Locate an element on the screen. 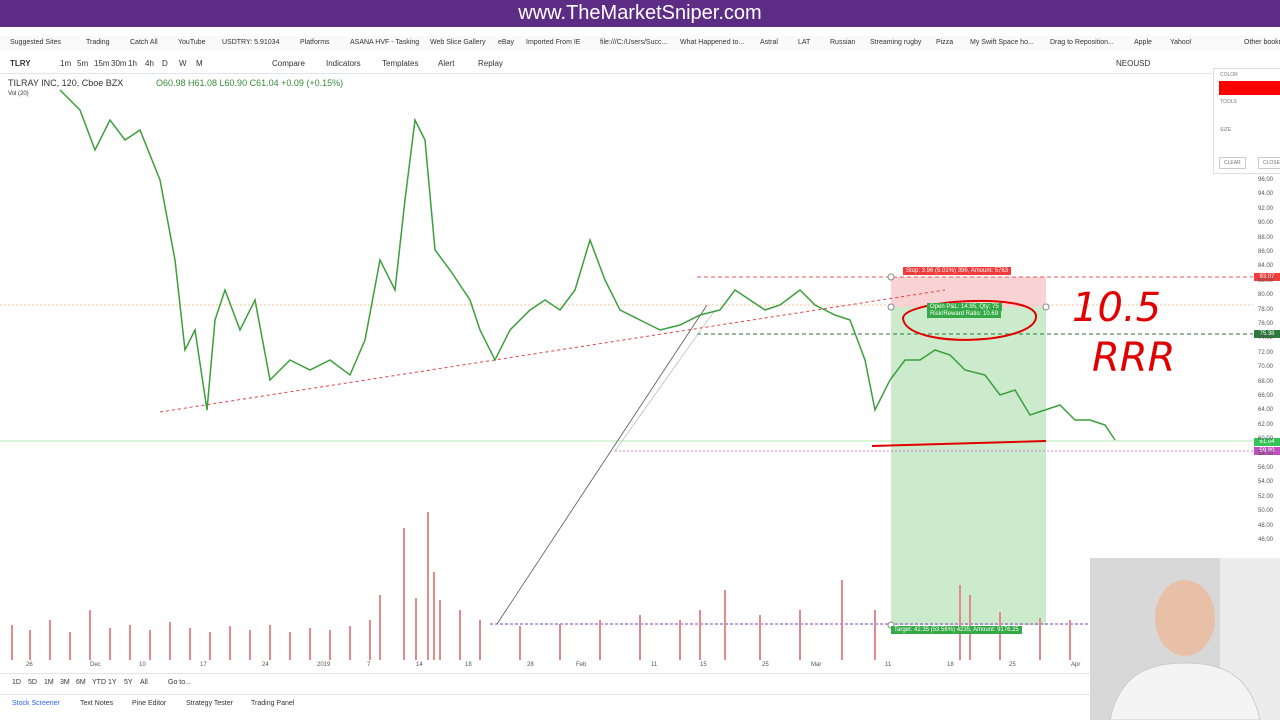 This screenshot has width=1280, height=720. panel-label: COLOR is located at coordinates (1229, 75).